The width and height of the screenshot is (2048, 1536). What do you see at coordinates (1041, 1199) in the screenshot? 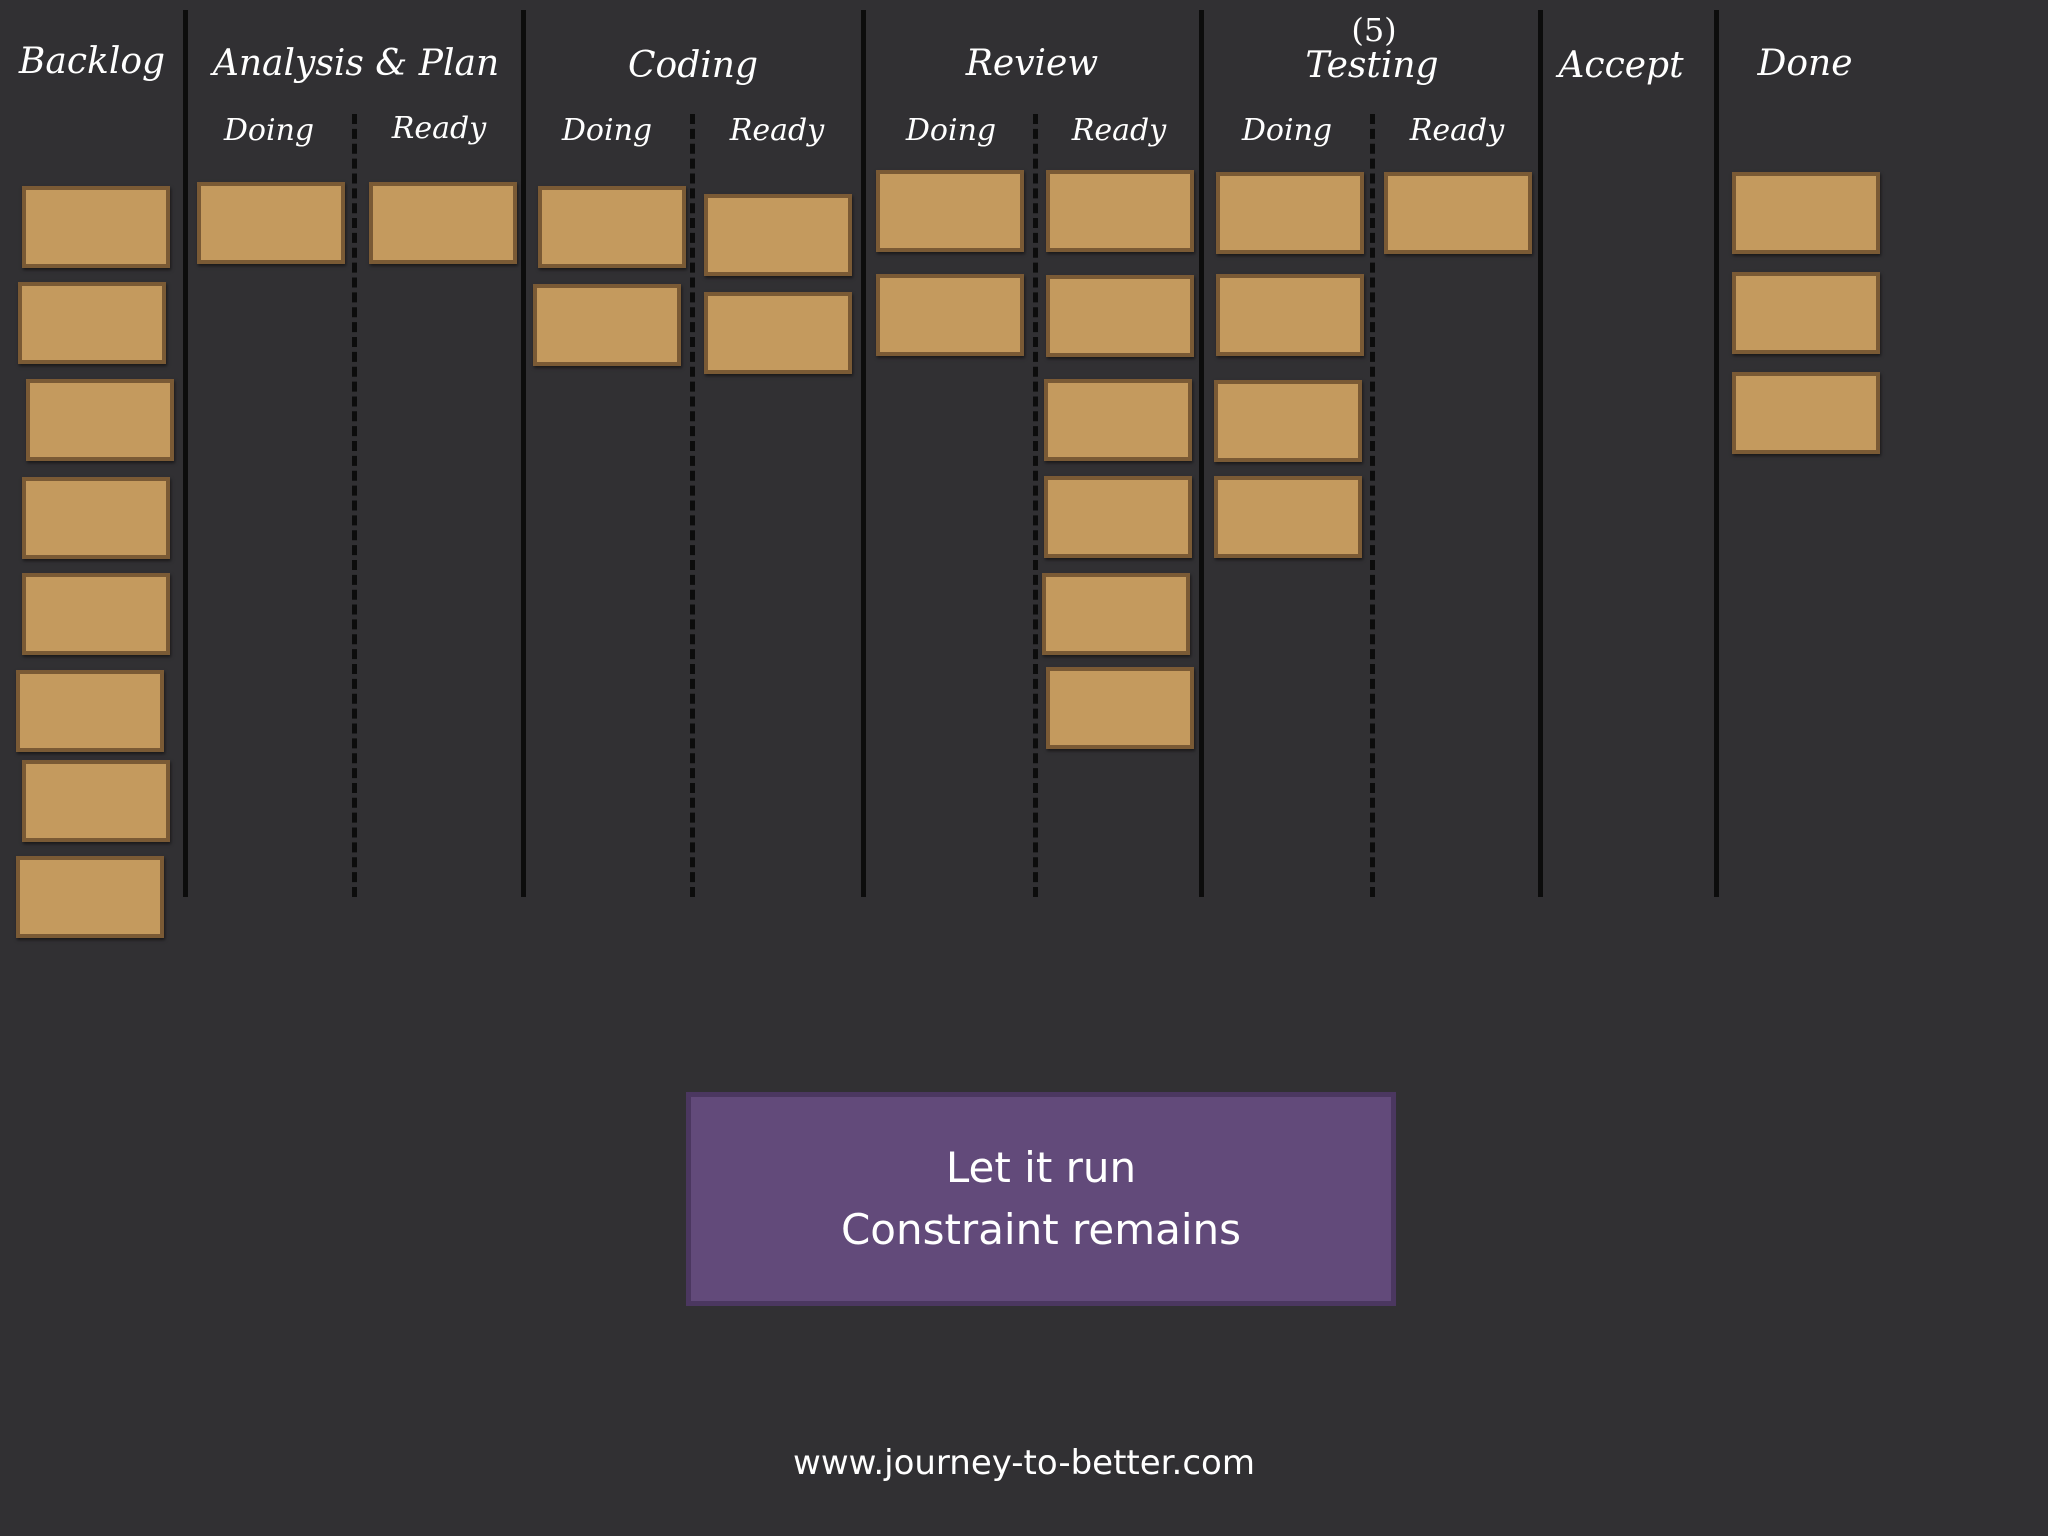
I see `message-box: Let it run Constraint remains` at bounding box center [1041, 1199].